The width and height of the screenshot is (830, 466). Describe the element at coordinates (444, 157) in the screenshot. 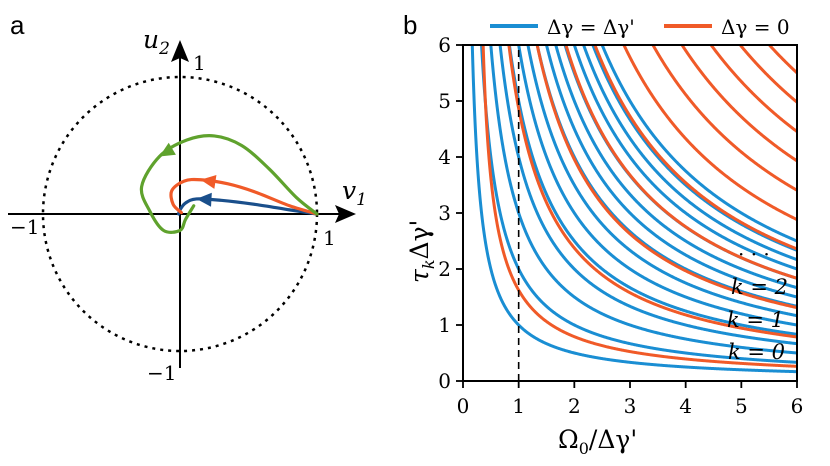

I see `y-tick-label: 4` at that location.